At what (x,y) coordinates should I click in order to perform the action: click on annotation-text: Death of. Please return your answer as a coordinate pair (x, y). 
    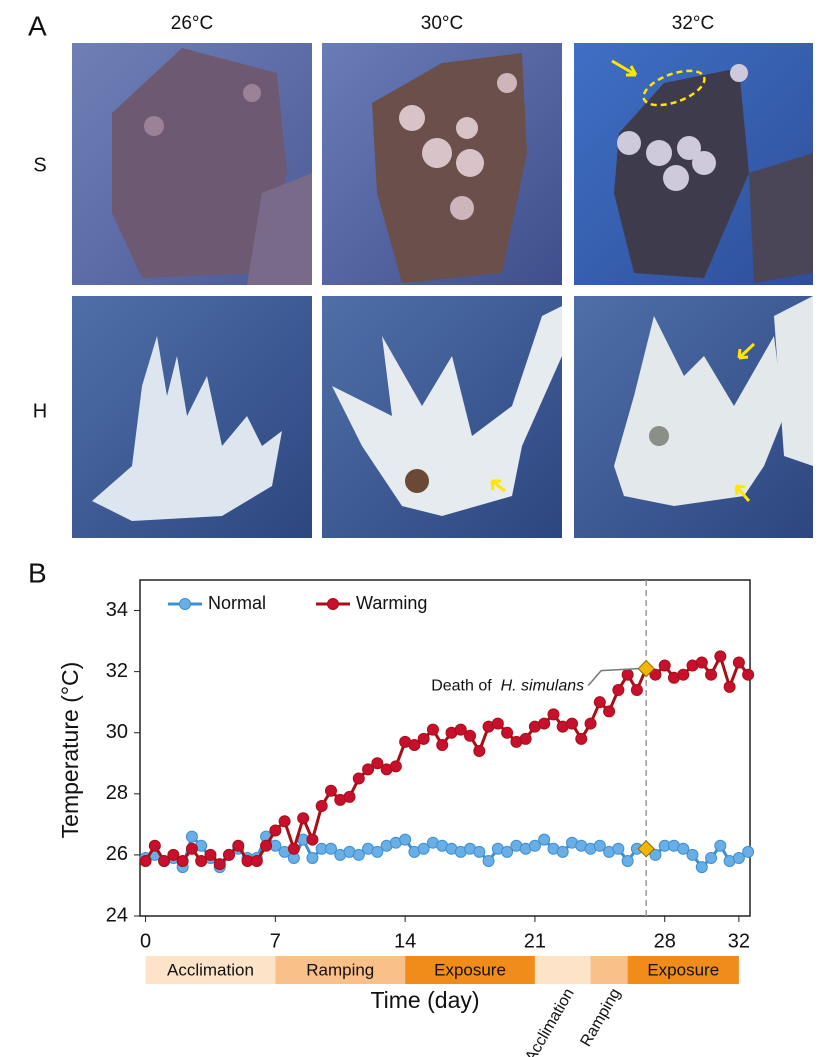
    Looking at the image, I should click on (461, 686).